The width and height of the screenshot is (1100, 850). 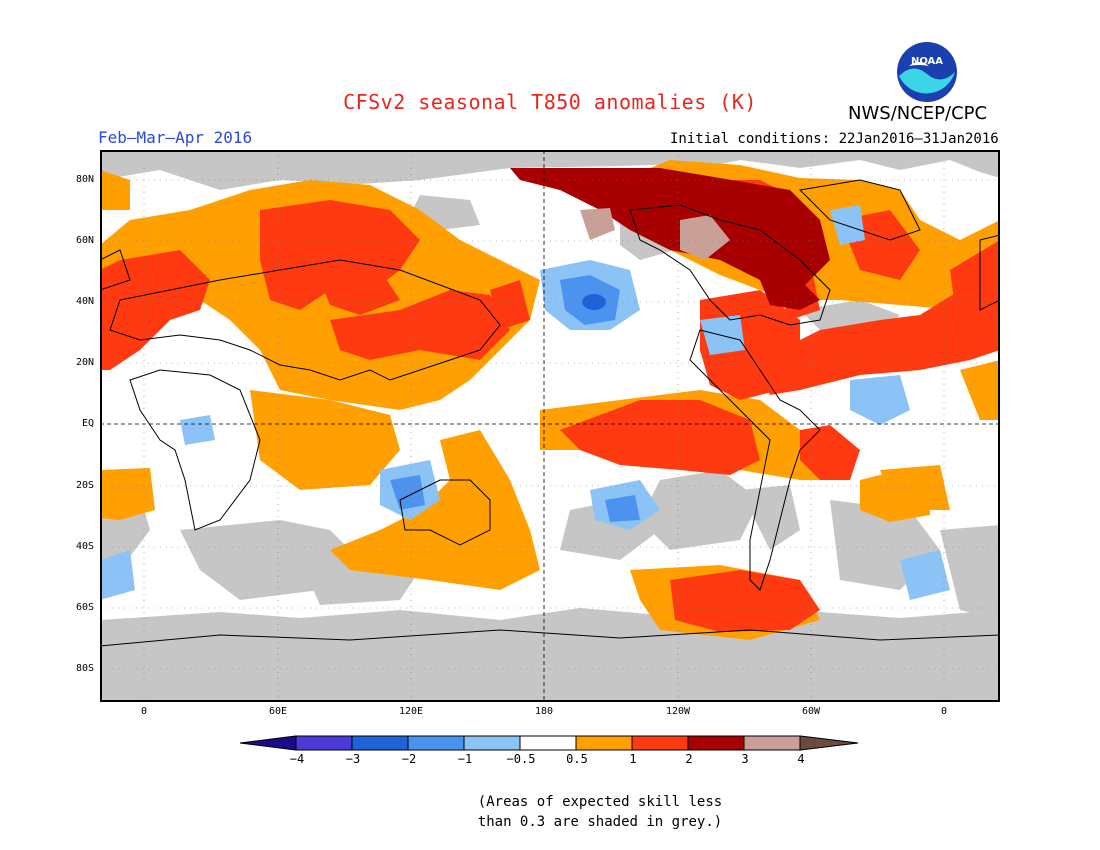 What do you see at coordinates (600, 802) in the screenshot?
I see `skill-note-line1: (Areas of expected skill less` at bounding box center [600, 802].